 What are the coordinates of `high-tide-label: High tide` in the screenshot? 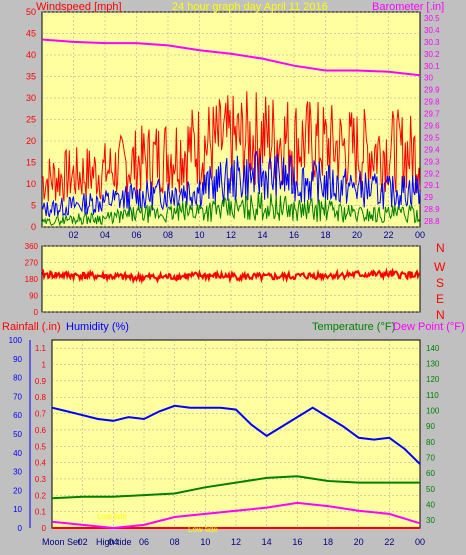 It's located at (114, 542).